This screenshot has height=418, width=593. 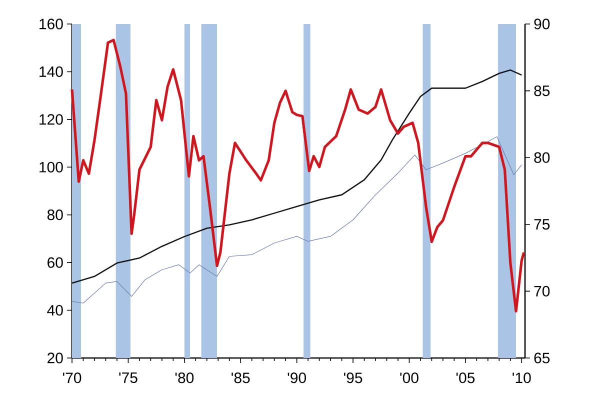 What do you see at coordinates (55, 358) in the screenshot?
I see `y-tick-label: 20` at bounding box center [55, 358].